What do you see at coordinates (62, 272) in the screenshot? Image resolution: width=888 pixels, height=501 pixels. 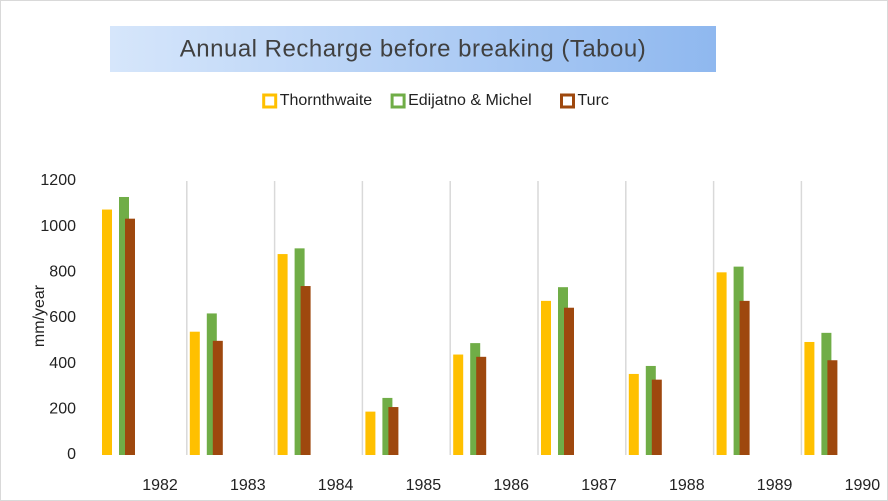 I see `y-tick-label: 800` at bounding box center [62, 272].